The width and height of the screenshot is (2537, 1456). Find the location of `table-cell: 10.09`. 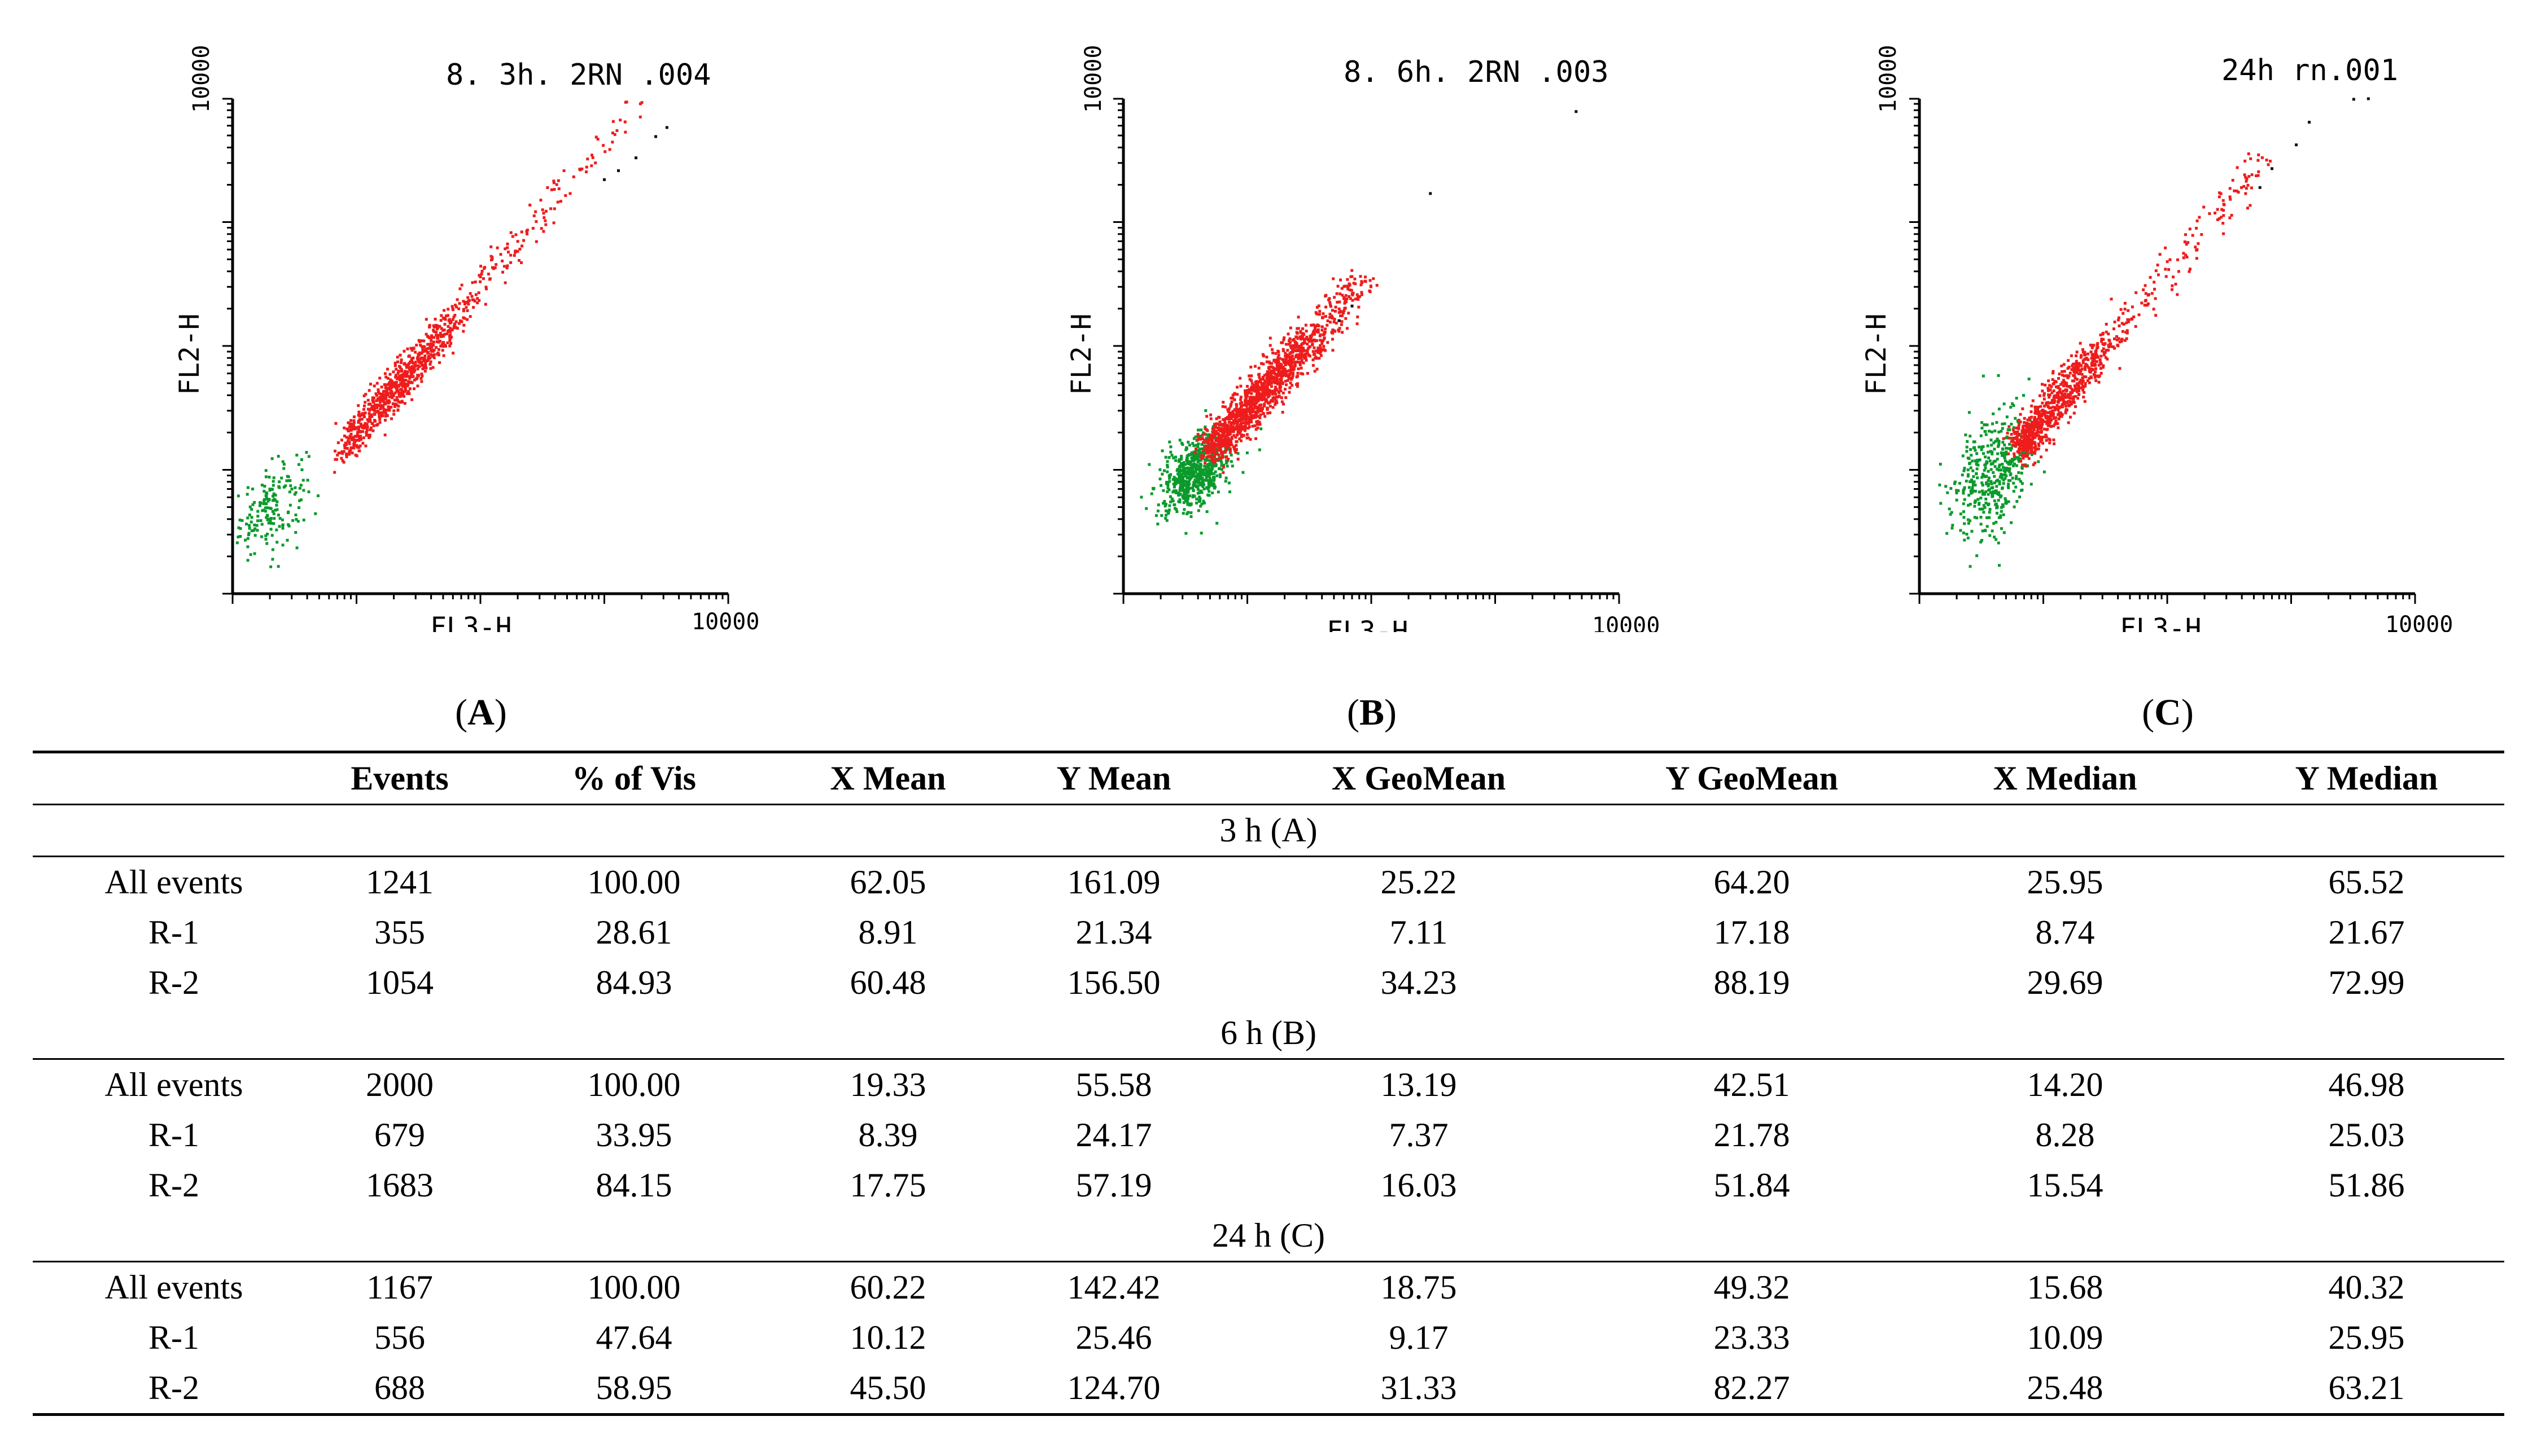

table-cell: 10.09 is located at coordinates (2065, 1337).